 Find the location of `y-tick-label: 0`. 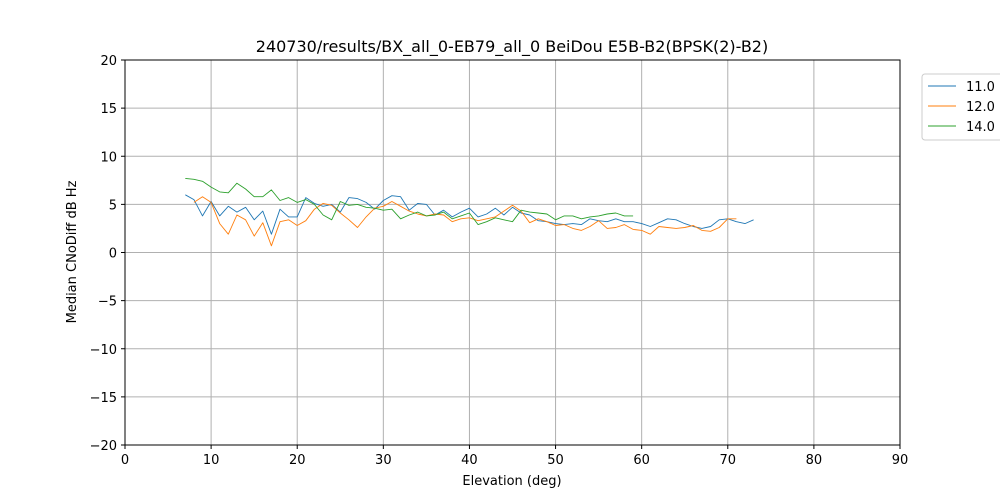

y-tick-label: 0 is located at coordinates (113, 254).